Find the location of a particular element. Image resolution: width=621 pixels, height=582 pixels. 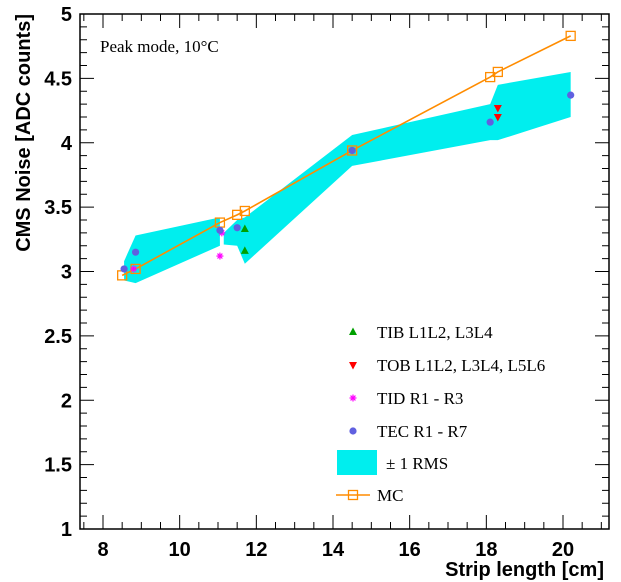

legend-entry: ± 1 RMS is located at coordinates (392, 462).